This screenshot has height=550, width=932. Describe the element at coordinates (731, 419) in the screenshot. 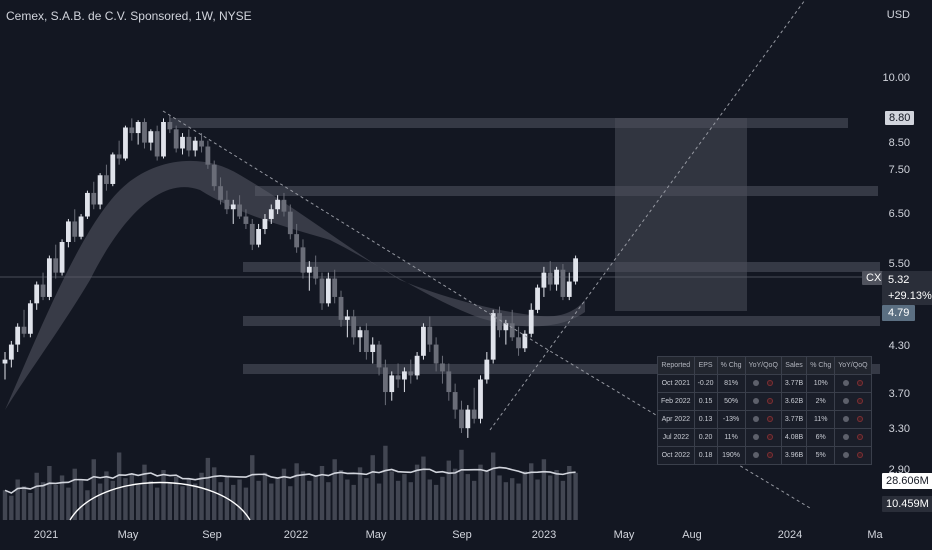

I see `eps-change-cell: -13%` at that location.